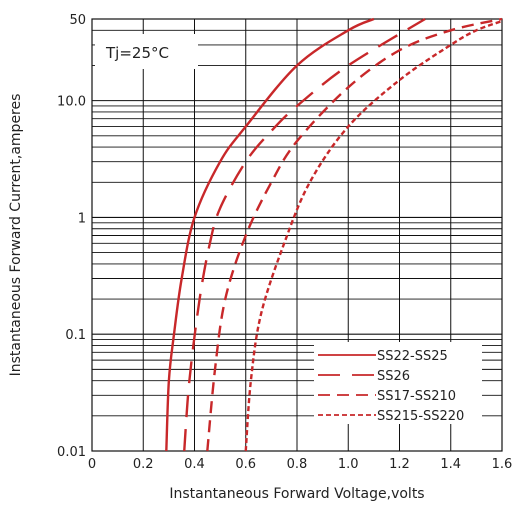  What do you see at coordinates (92, 464) in the screenshot?
I see `x-tick-label: 0` at bounding box center [92, 464].